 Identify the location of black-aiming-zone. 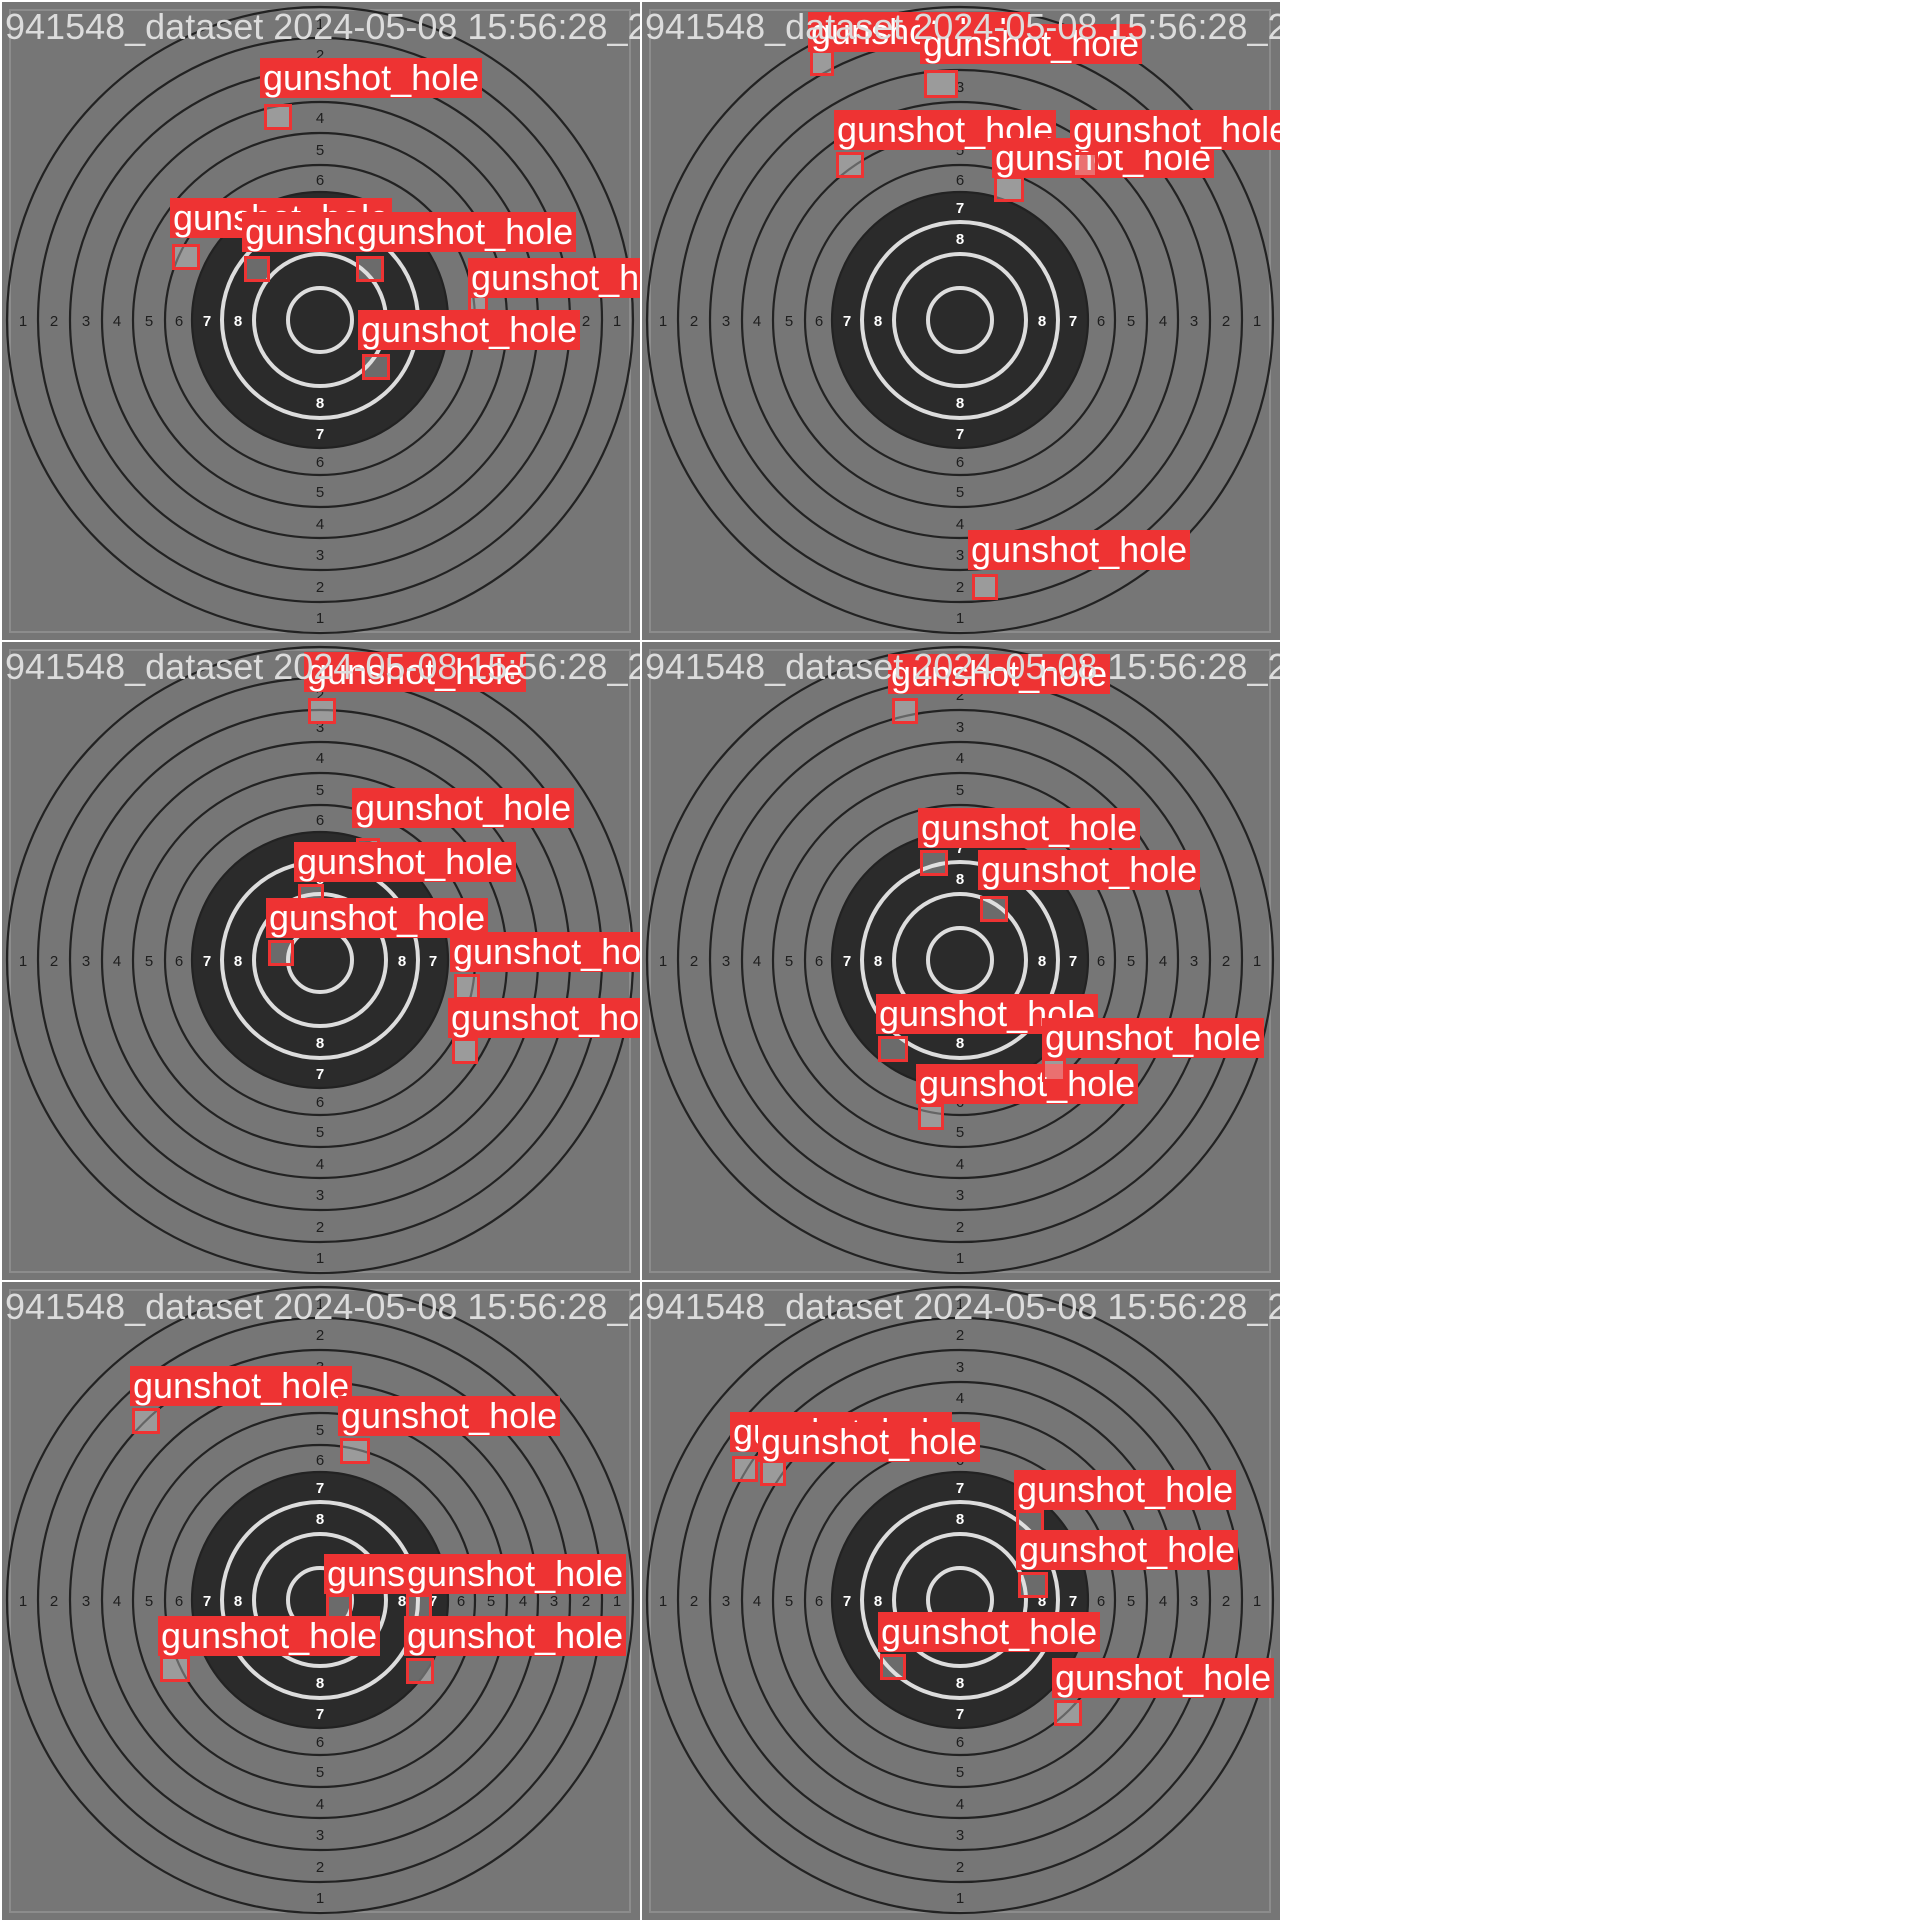
(960, 320).